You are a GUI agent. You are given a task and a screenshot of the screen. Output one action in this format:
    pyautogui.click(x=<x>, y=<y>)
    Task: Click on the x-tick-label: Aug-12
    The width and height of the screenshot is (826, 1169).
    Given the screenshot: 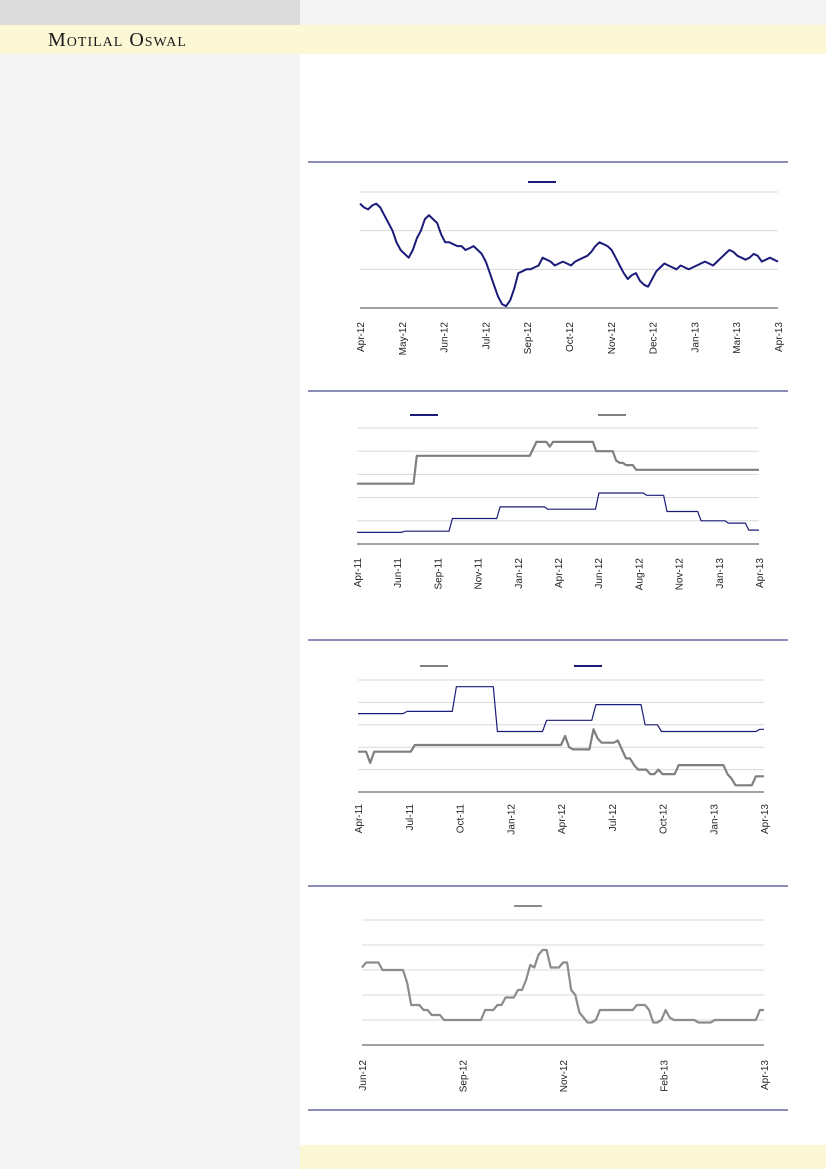 What is the action you would take?
    pyautogui.click(x=639, y=574)
    